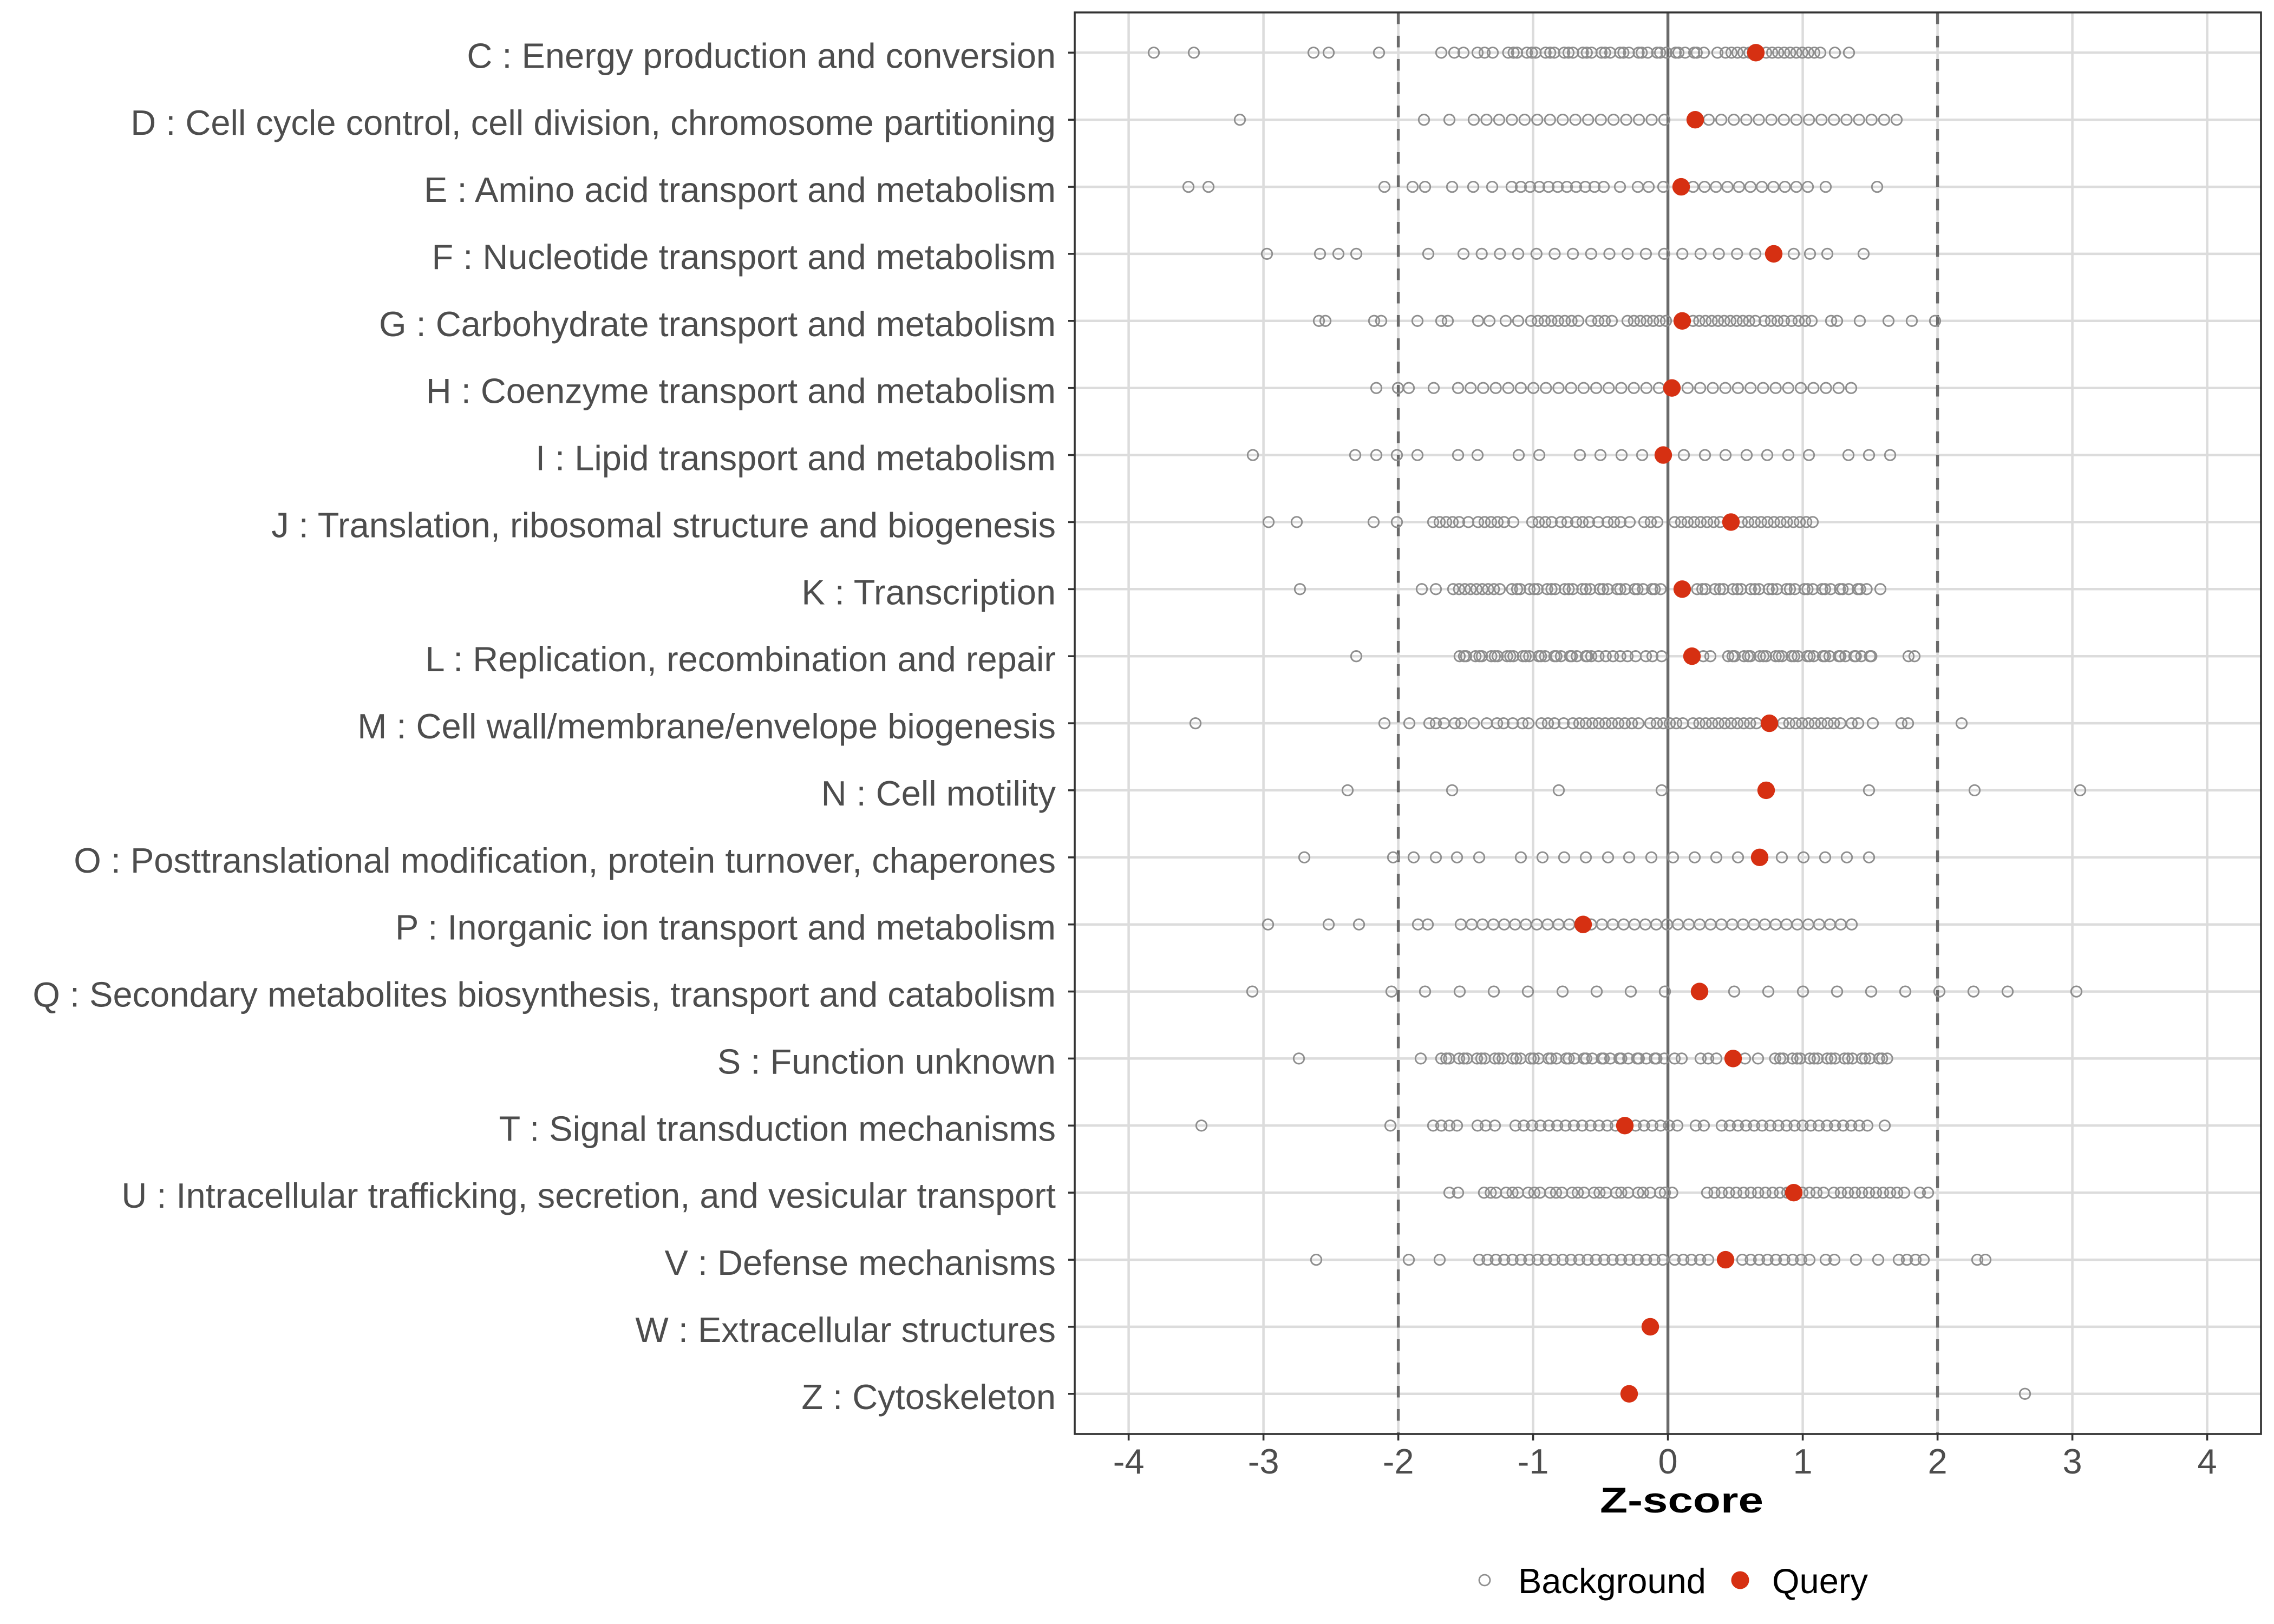 The width and height of the screenshot is (2274, 1624). Describe the element at coordinates (887, 1061) in the screenshot. I see `svg-text: S : Function unknown` at that location.